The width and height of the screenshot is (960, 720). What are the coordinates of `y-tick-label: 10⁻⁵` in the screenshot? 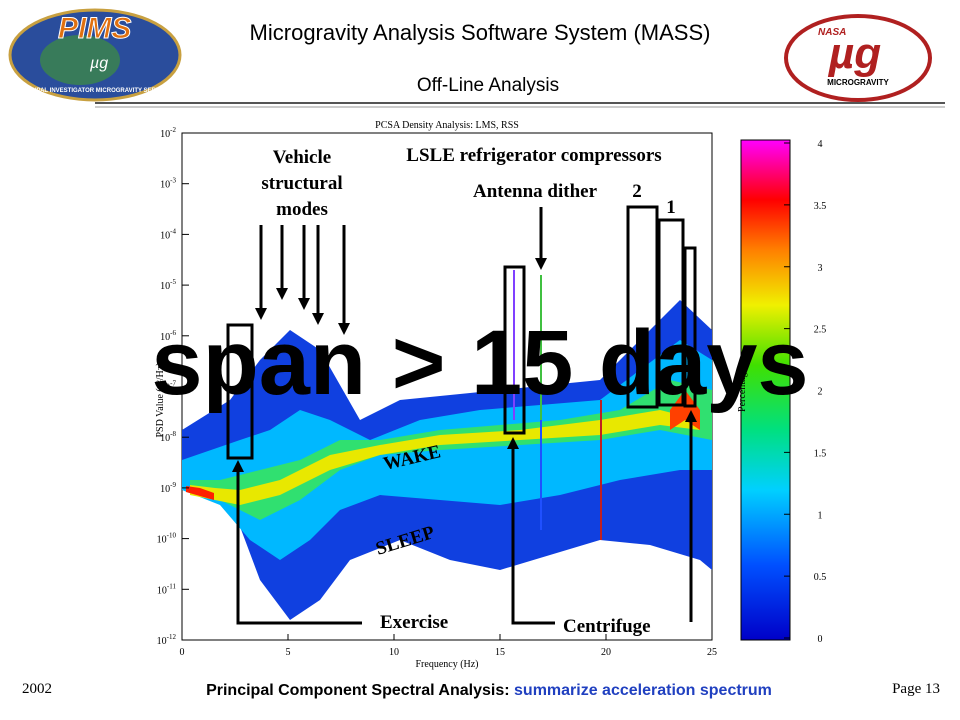 It's located at (168, 285).